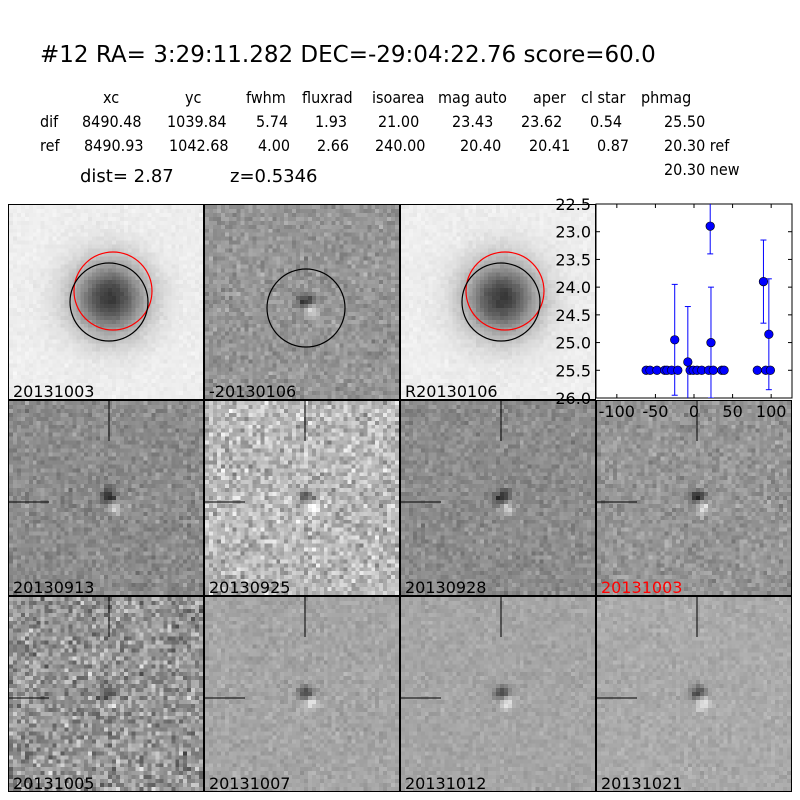 Image resolution: width=800 pixels, height=800 pixels. Describe the element at coordinates (127, 176) in the screenshot. I see `dist-value: dist= 2.87` at that location.